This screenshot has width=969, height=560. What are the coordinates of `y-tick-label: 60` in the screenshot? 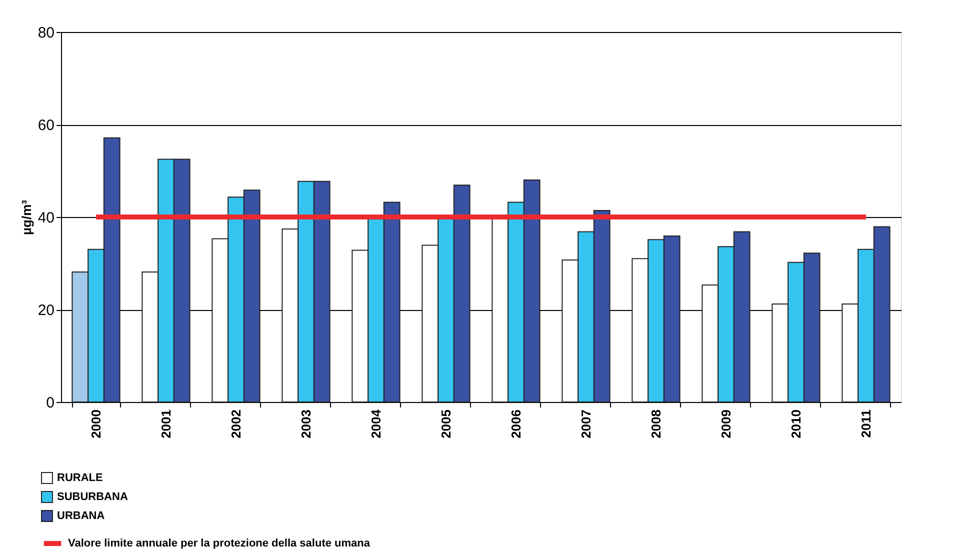 It's located at (46, 125).